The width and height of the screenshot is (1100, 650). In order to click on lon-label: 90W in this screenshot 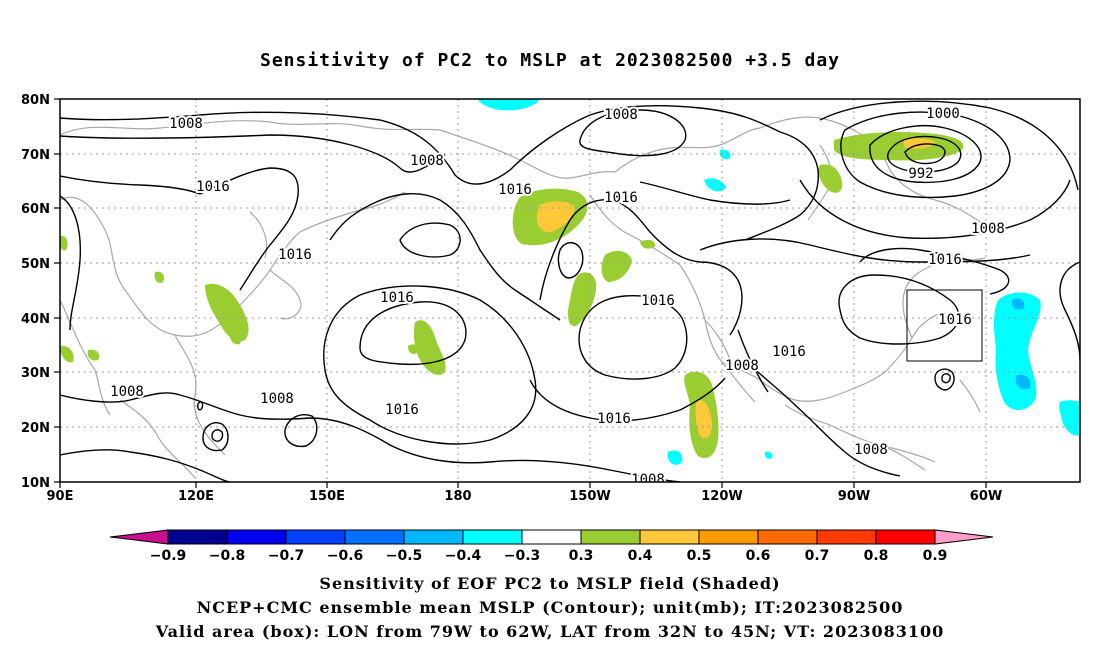, I will do `click(854, 496)`.